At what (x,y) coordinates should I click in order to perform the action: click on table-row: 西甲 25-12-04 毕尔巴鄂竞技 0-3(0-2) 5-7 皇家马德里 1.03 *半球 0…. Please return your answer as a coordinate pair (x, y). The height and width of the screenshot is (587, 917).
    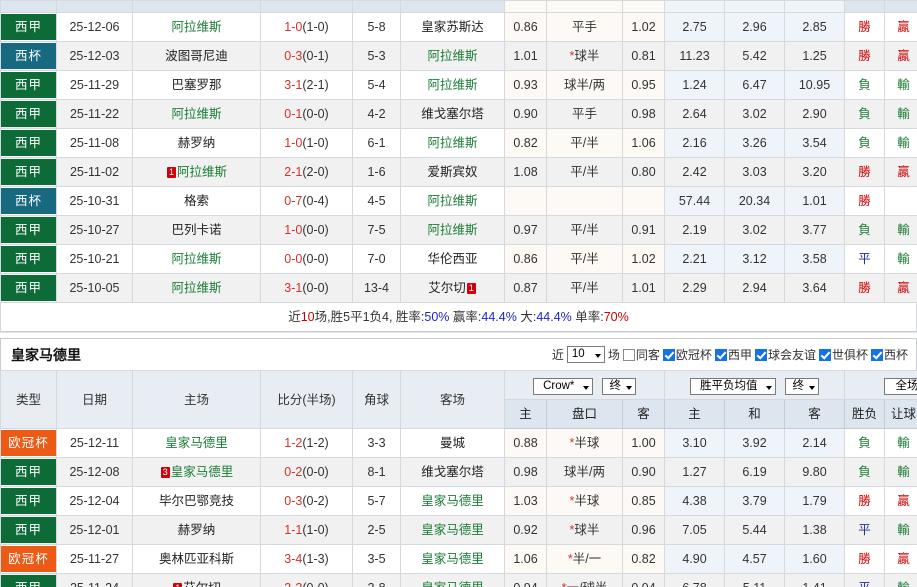
    Looking at the image, I should click on (458, 501).